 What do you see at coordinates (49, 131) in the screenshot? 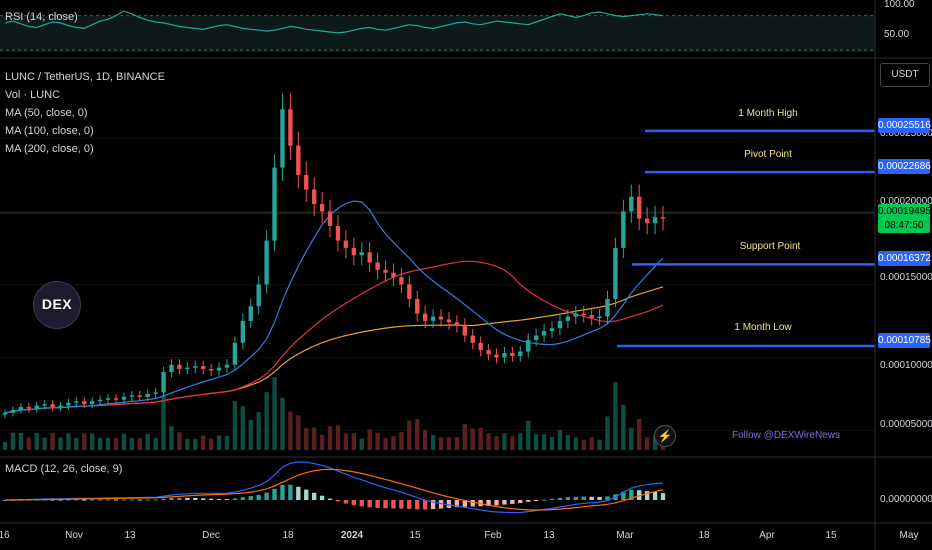
I see `legend-ma100: MA (100, close, 0)` at bounding box center [49, 131].